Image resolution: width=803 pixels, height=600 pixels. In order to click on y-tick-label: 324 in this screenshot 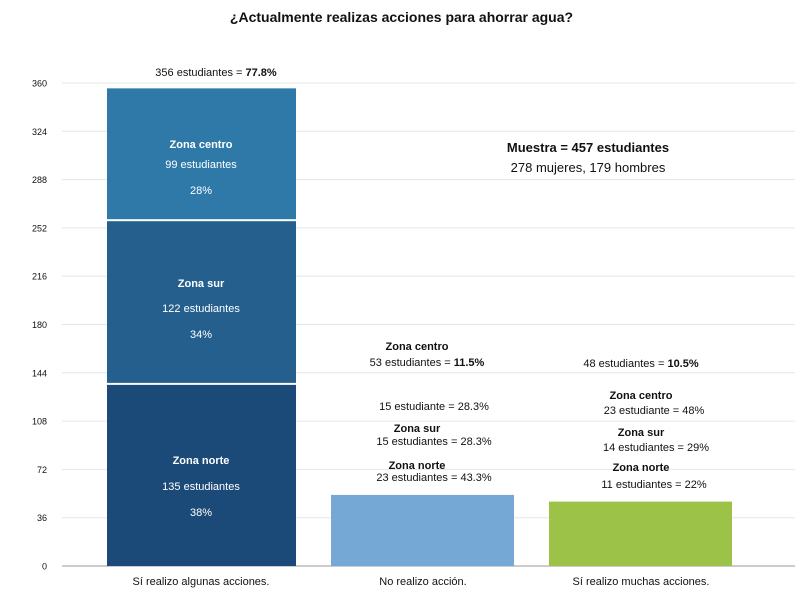, I will do `click(39, 132)`.